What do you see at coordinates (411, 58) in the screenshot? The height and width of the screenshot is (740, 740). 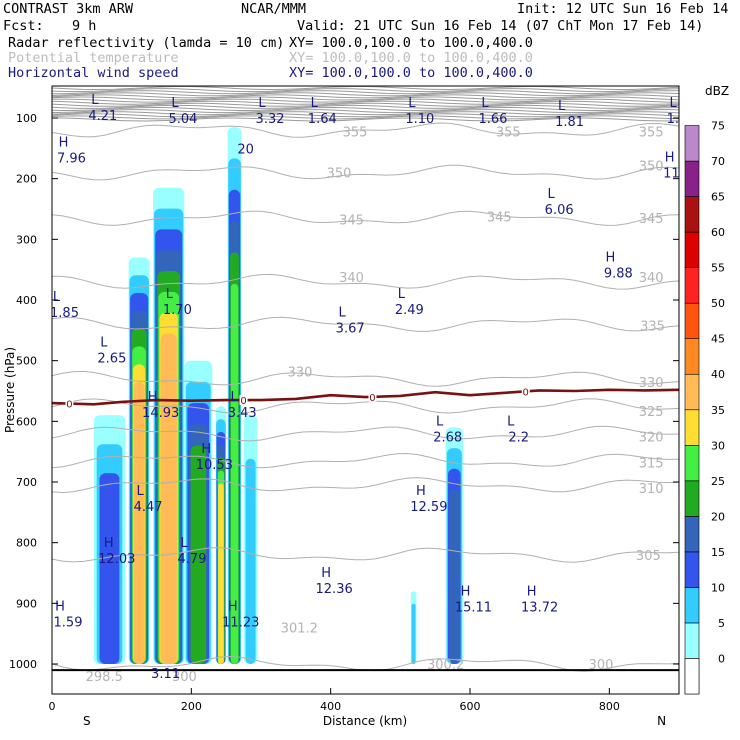 I see `field-xy-theta: XY= 100.0,100.0 to 100.0,400.0` at bounding box center [411, 58].